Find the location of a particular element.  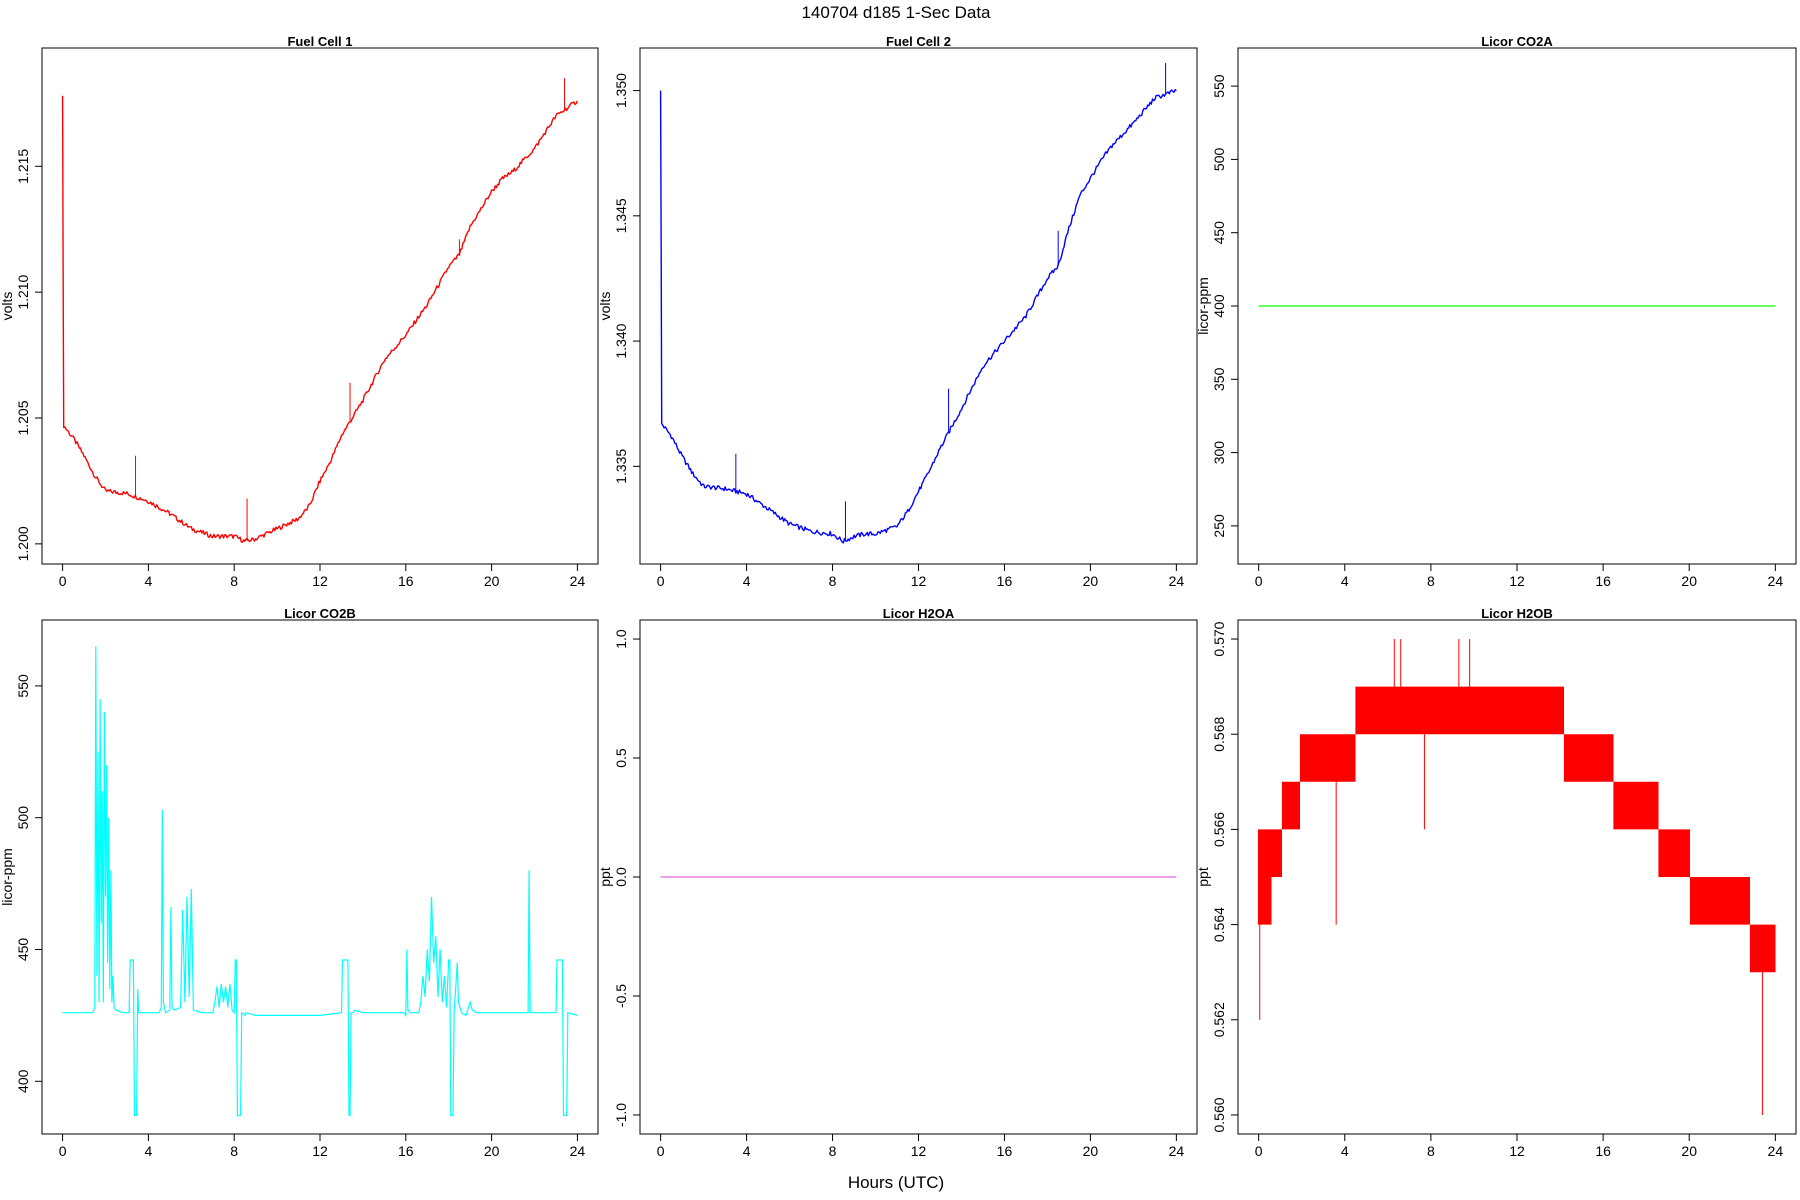

y-tick-label: -0.5 is located at coordinates (621, 996).